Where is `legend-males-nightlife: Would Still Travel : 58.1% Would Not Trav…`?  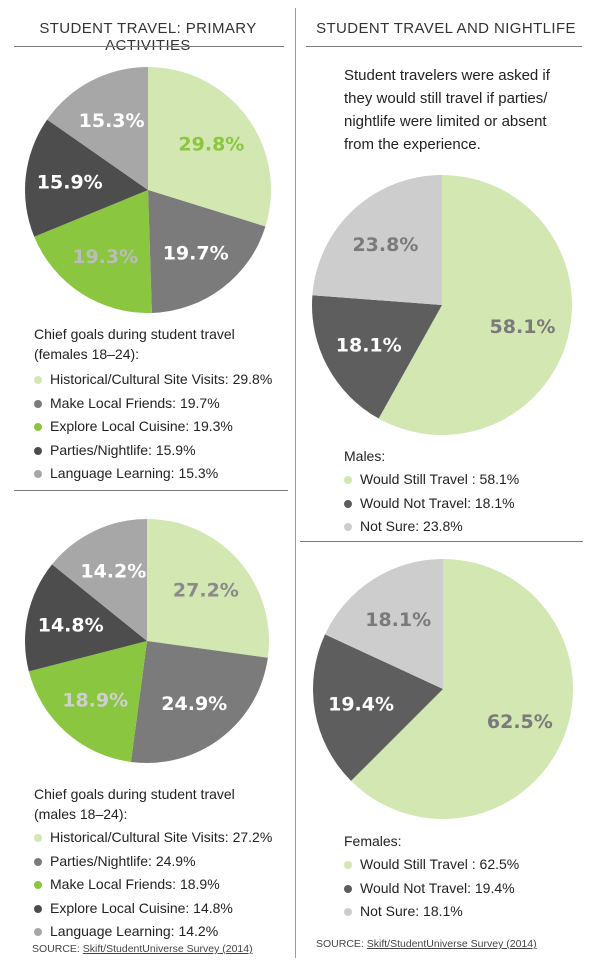 legend-males-nightlife: Would Still Travel : 58.1% Would Not Trav… is located at coordinates (431, 503).